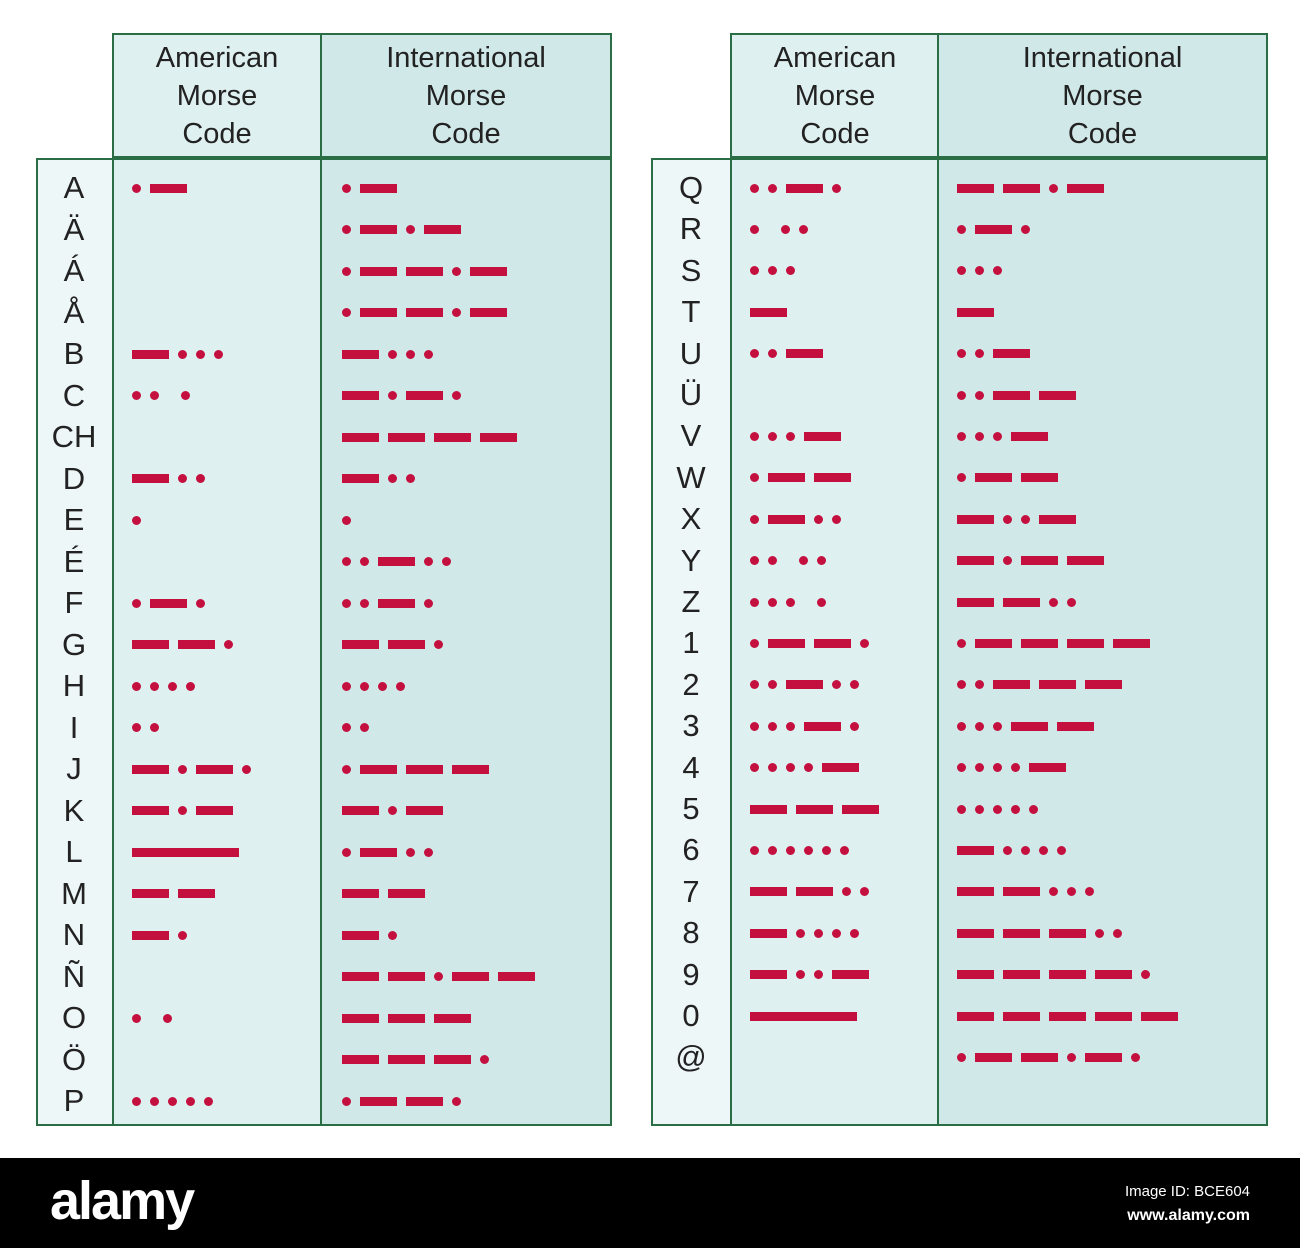 This screenshot has width=1300, height=1248. Describe the element at coordinates (1102, 95) in the screenshot. I see `header-international-right: International Morse Code` at that location.